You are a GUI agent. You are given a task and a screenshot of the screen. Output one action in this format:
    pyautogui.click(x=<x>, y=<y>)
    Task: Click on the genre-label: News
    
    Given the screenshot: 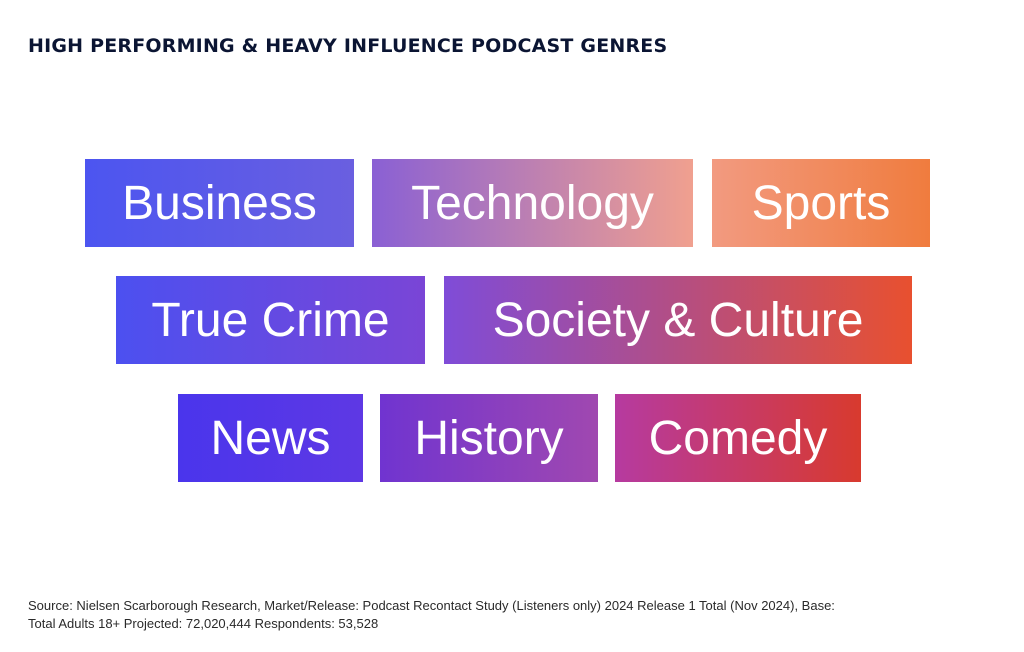 What is the action you would take?
    pyautogui.click(x=270, y=438)
    